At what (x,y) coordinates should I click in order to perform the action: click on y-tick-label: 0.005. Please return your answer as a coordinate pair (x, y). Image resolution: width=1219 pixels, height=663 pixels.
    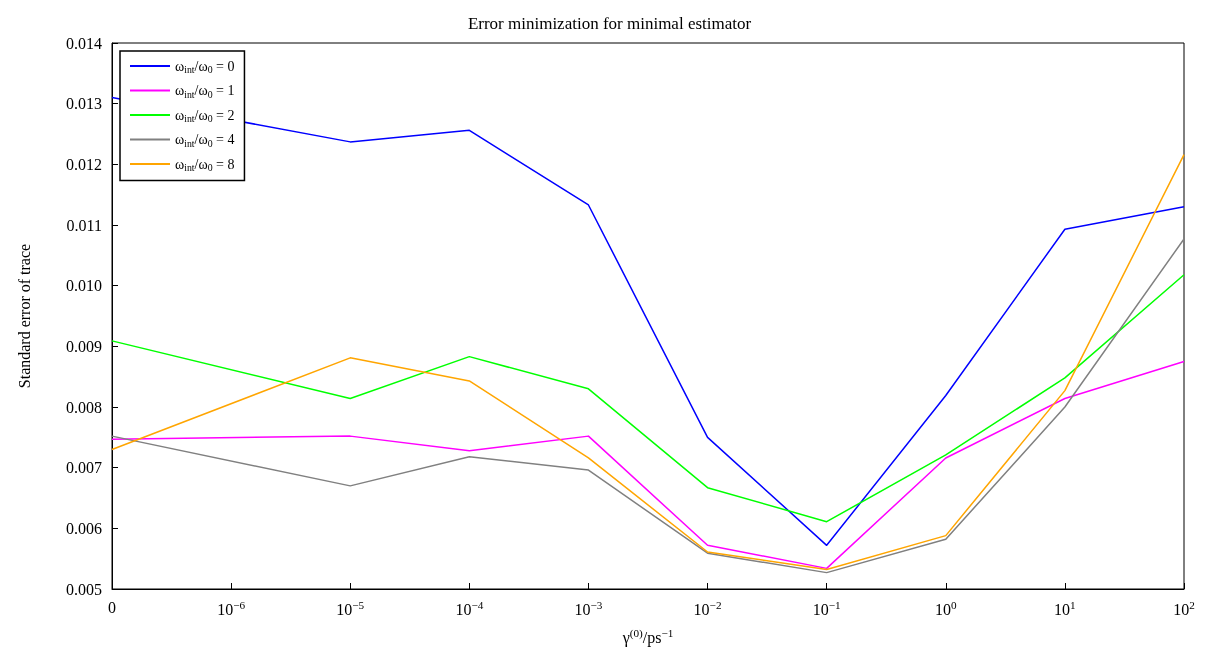
    Looking at the image, I should click on (84, 589).